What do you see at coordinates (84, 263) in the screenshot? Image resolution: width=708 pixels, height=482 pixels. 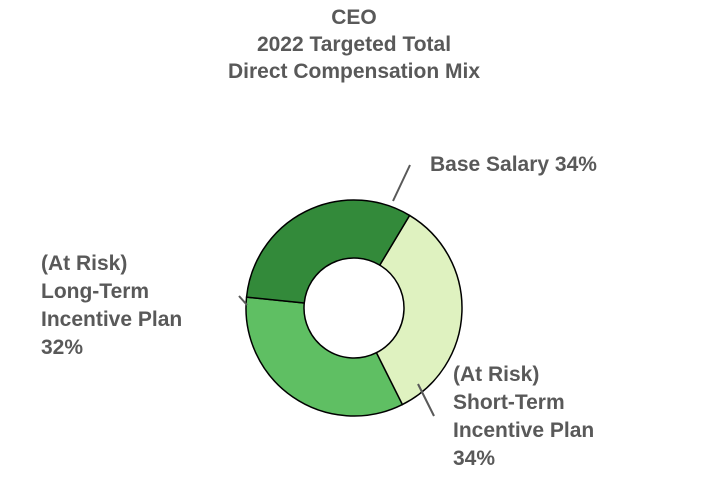 I see `slice-label-long-term-line-1: (At Risk)` at bounding box center [84, 263].